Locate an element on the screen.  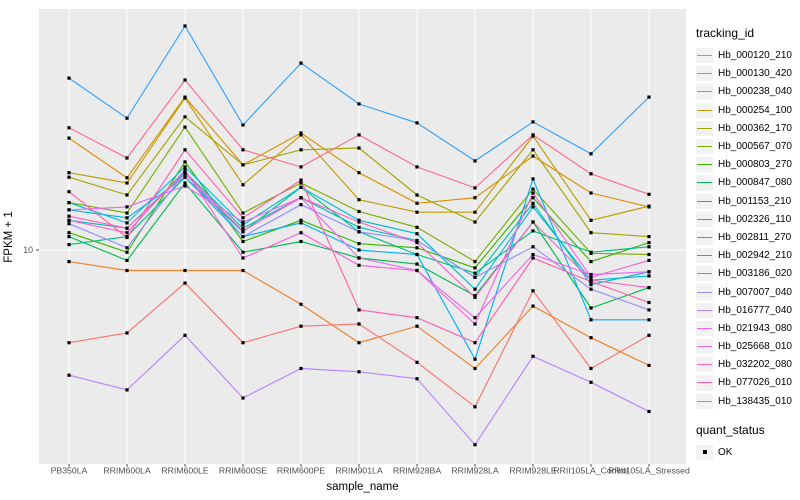
legend-row: Hb_000238_040 is located at coordinates (748, 92).